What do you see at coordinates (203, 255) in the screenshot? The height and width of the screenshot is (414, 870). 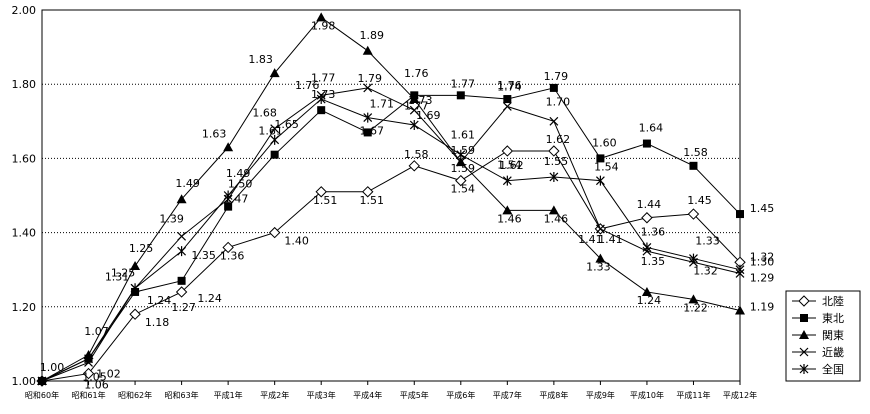 I see `data-label-s5-4: 1.35` at bounding box center [203, 255].